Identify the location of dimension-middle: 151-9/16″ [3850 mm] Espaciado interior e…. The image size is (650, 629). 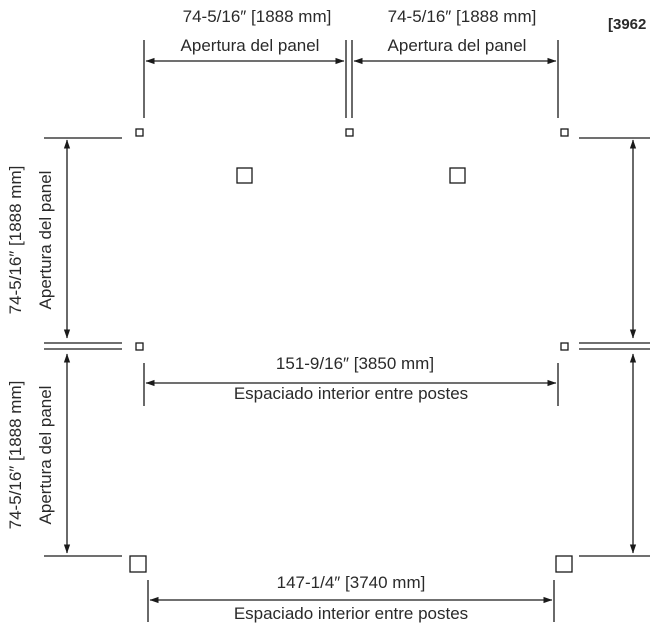
(351, 380).